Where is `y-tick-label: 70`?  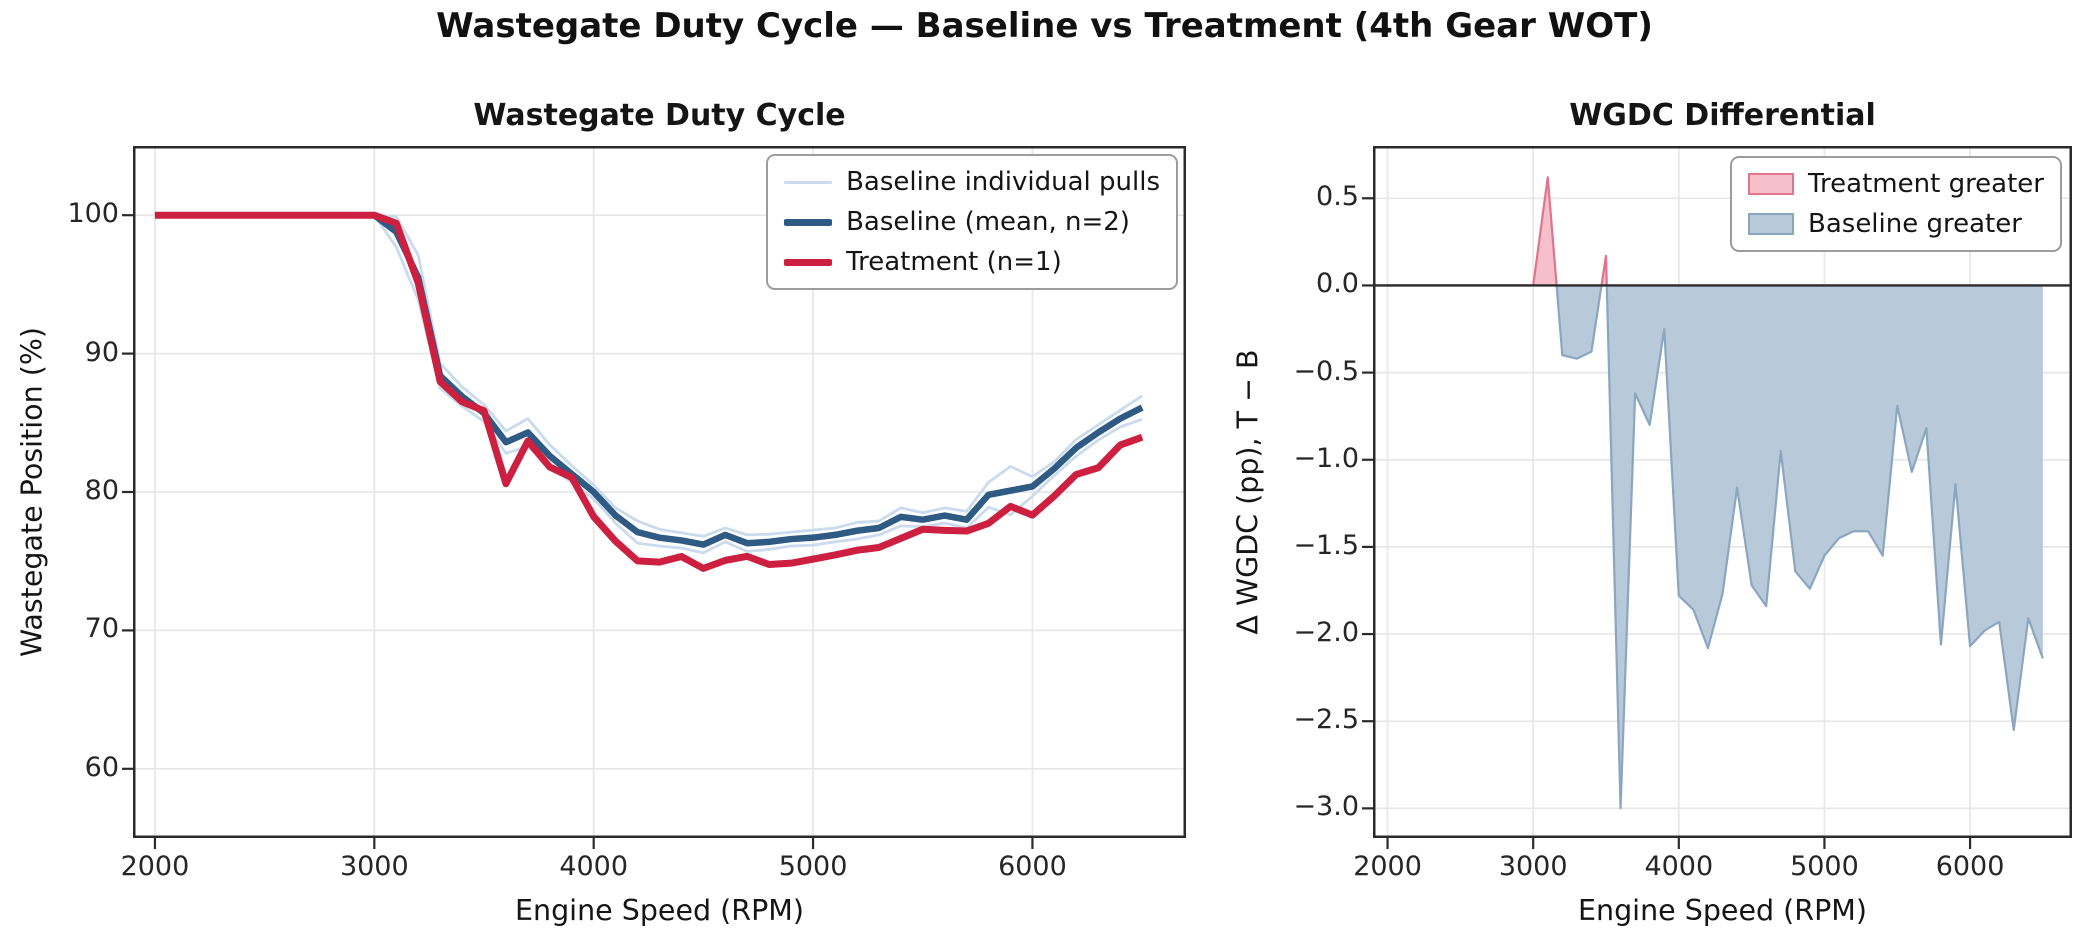 y-tick-label: 70 is located at coordinates (101, 629).